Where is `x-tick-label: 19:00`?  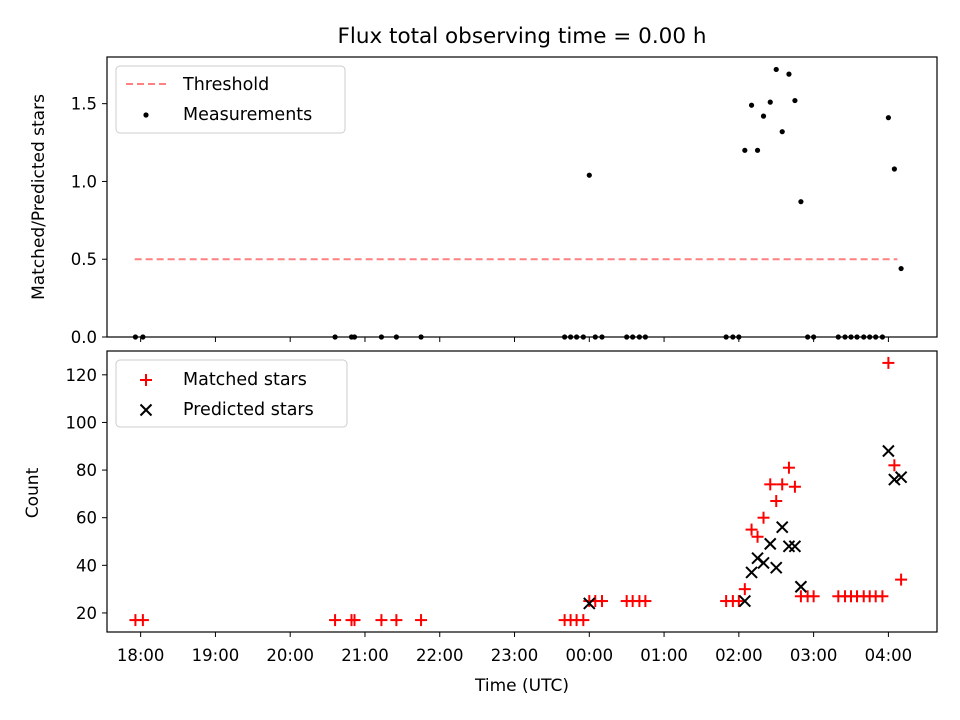 x-tick-label: 19:00 is located at coordinates (216, 655).